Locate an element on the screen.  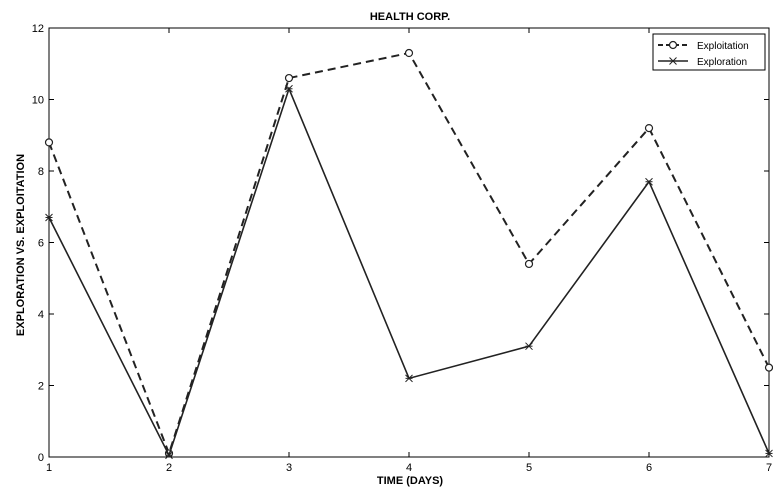
x-tick-label: 6 is located at coordinates (649, 468).